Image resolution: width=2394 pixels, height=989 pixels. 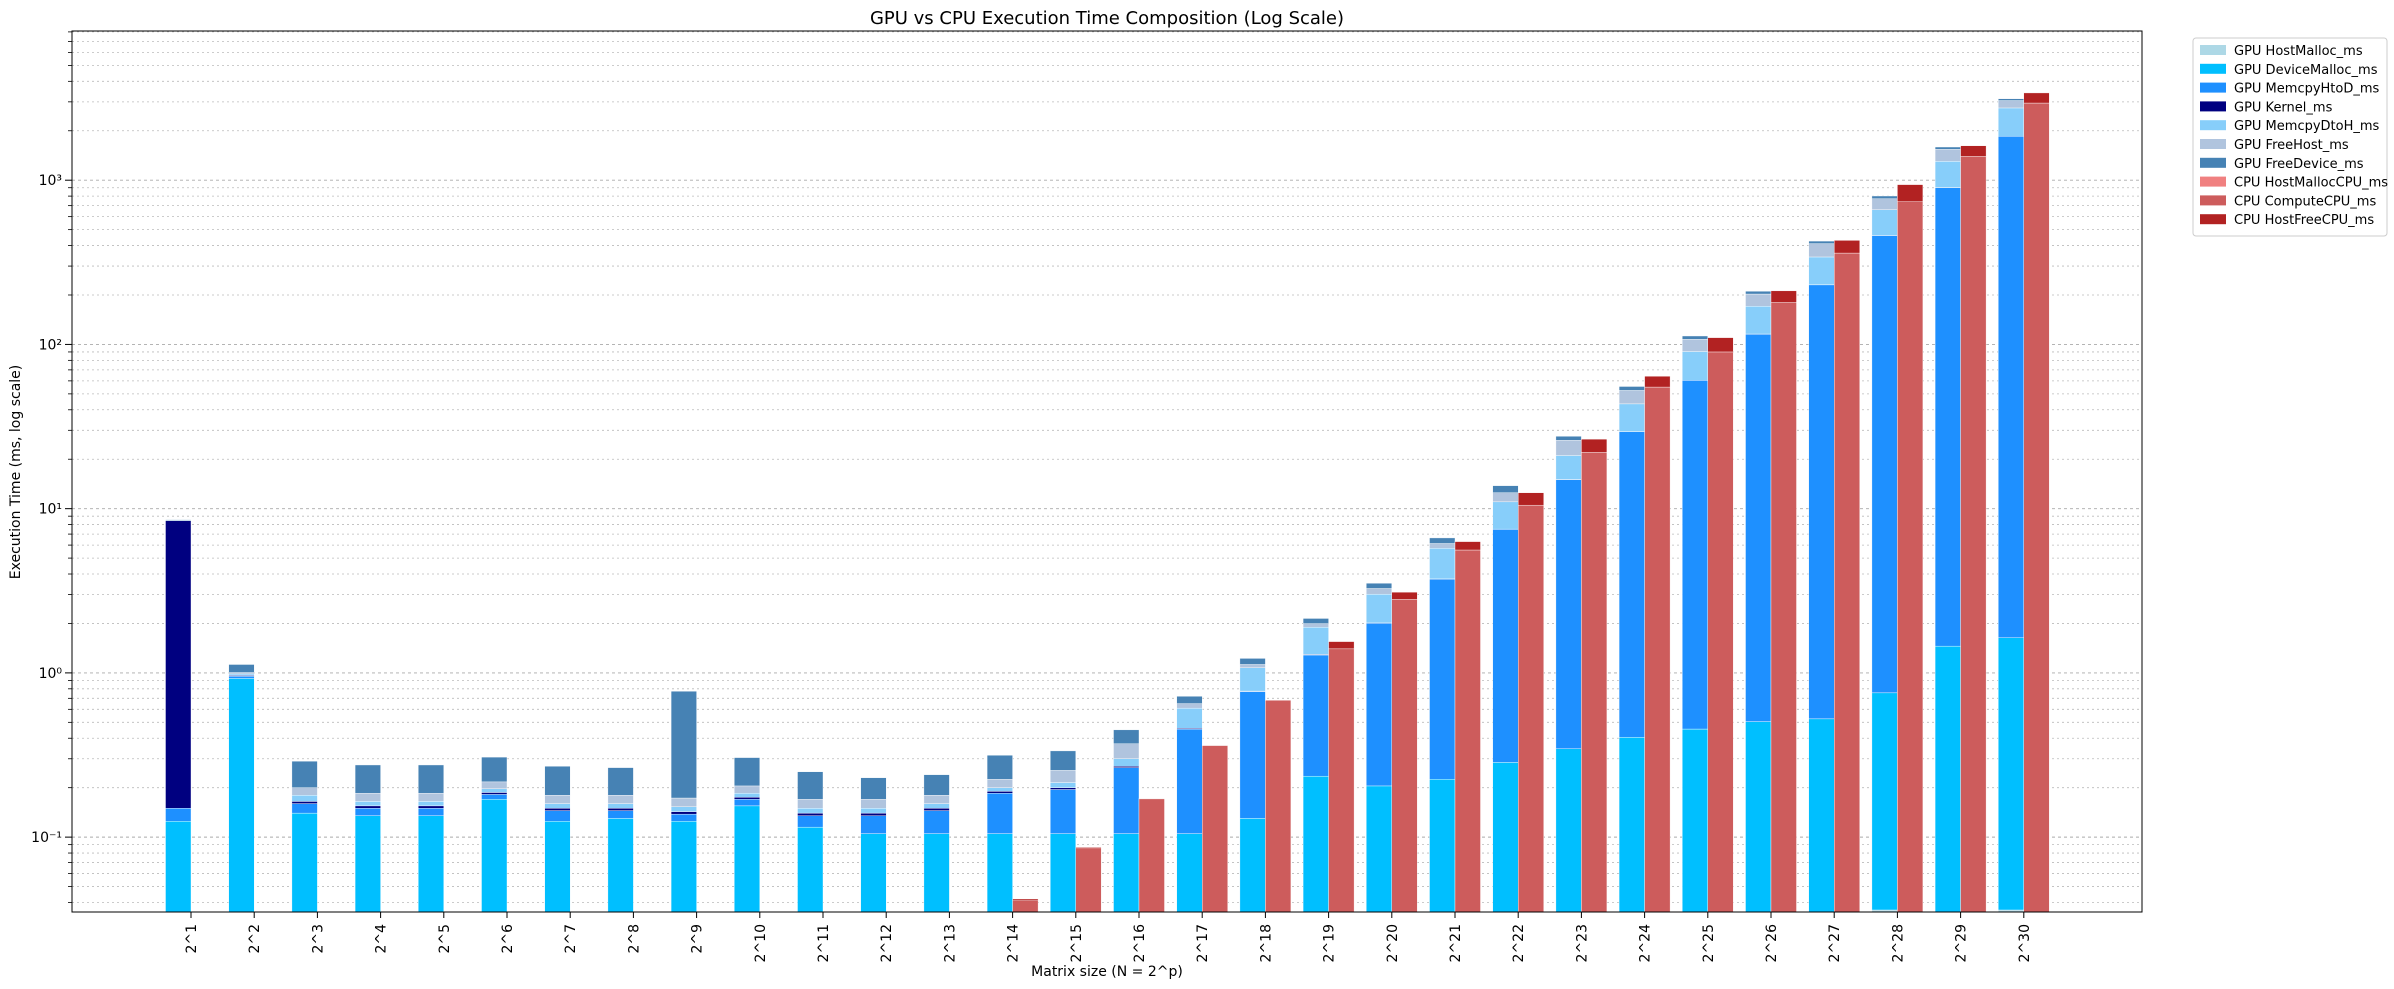 I want to click on x-tick-label: 2^26, so click(x=1772, y=943).